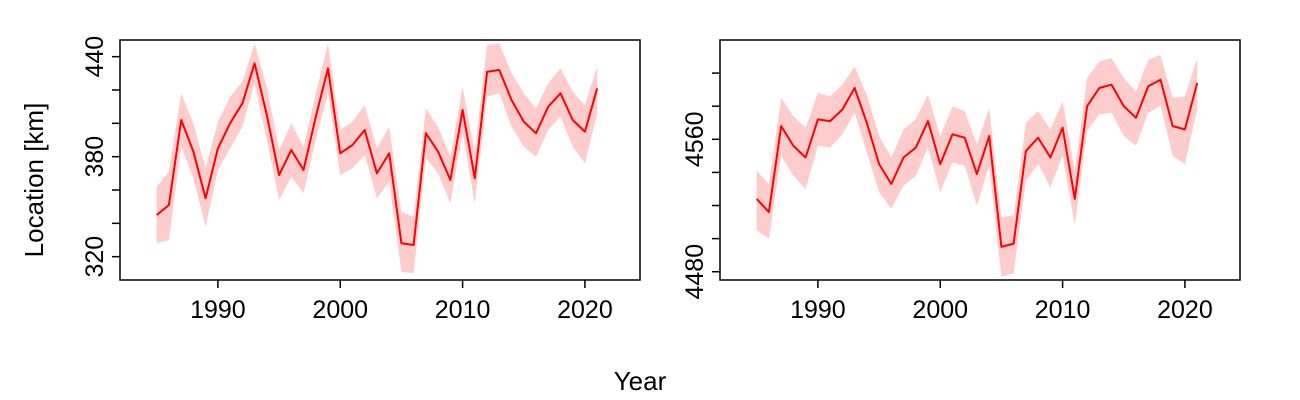 The image size is (1300, 400). I want to click on y-tick-label: 4480, so click(695, 272).